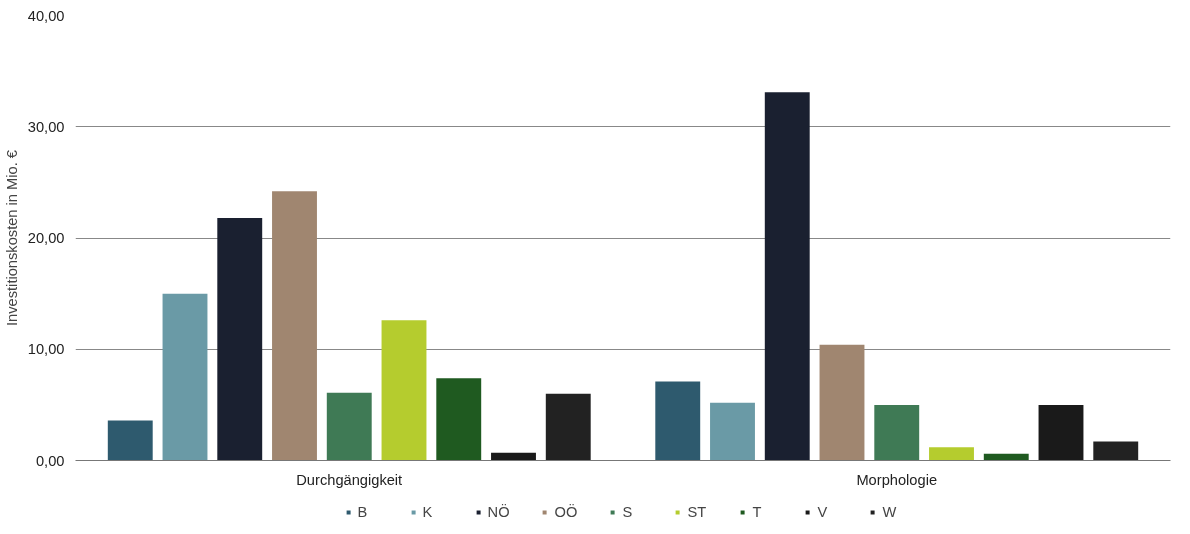 The image size is (1190, 534). What do you see at coordinates (46, 126) in the screenshot?
I see `y-tick-label: 30,00` at bounding box center [46, 126].